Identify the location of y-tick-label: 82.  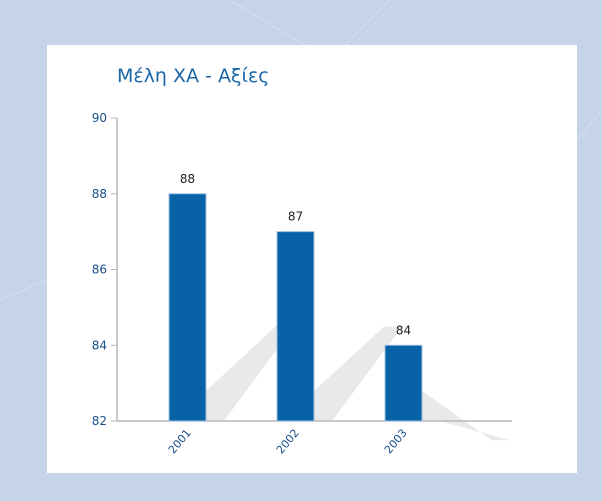
(99, 421).